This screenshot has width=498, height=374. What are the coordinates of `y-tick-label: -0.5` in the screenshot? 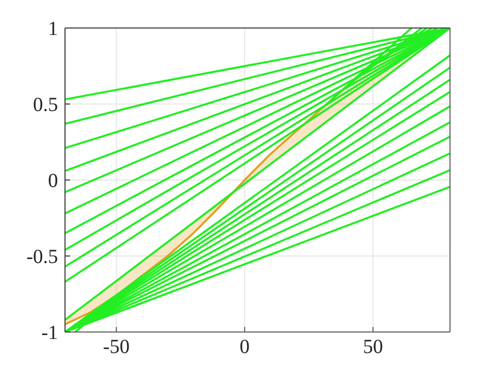 It's located at (42, 257).